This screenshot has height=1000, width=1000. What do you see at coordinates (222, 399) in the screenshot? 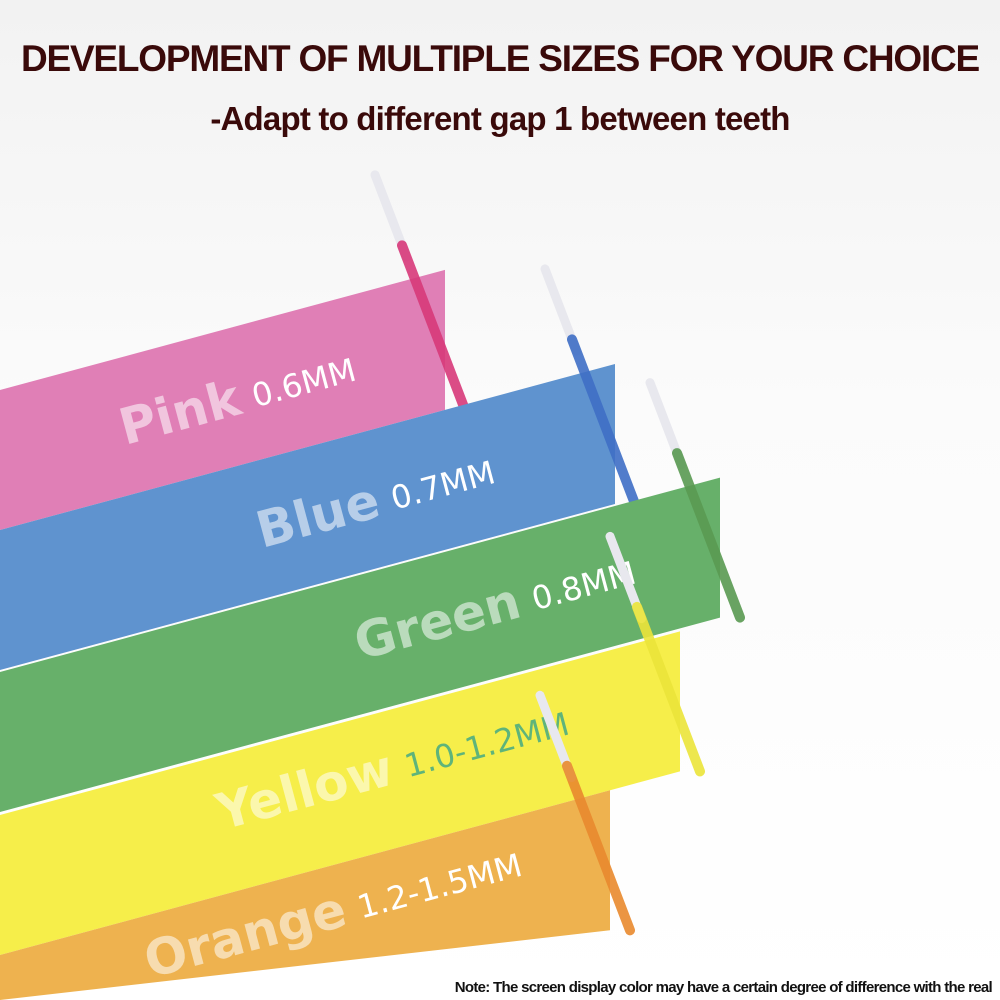
I see `band-pink` at bounding box center [222, 399].